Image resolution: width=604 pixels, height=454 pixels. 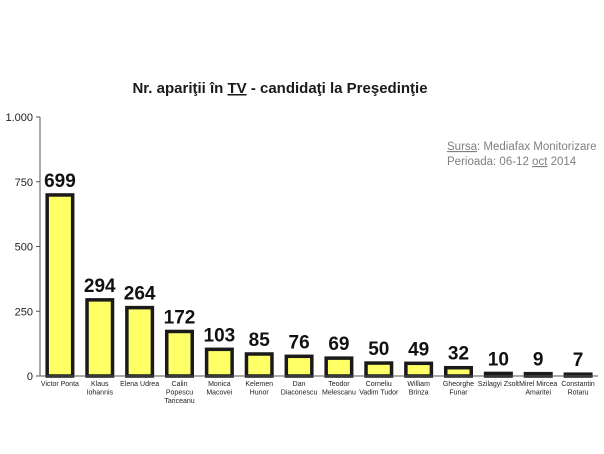 I want to click on category-label-line: Vadim Tudor, so click(x=379, y=393).